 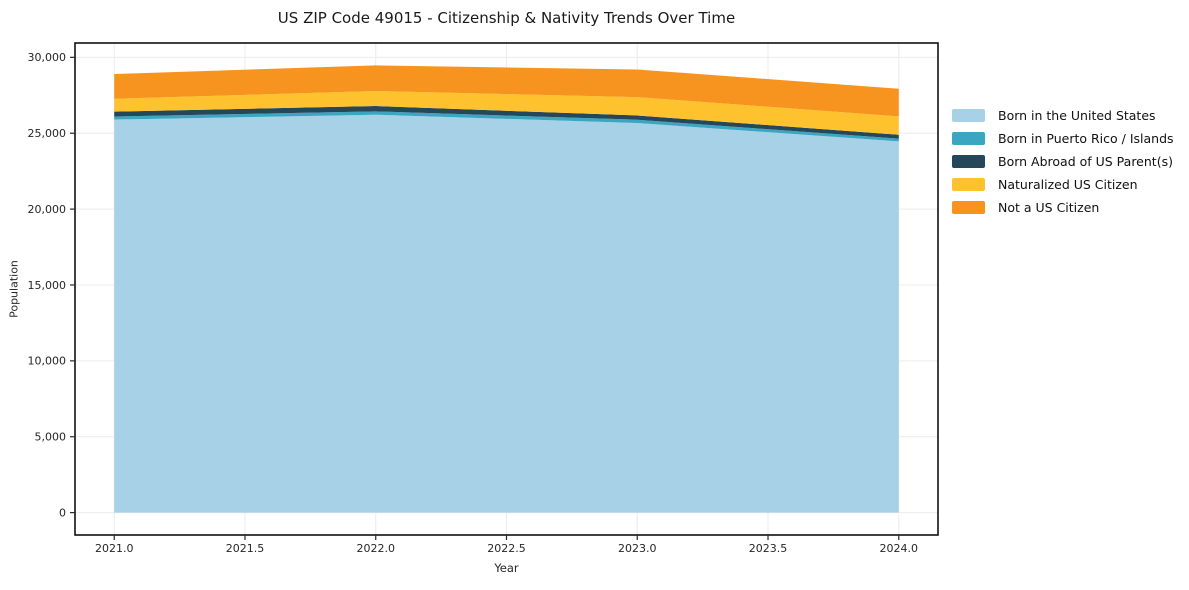 What do you see at coordinates (47, 133) in the screenshot?
I see `y-tick-label: 25,000` at bounding box center [47, 133].